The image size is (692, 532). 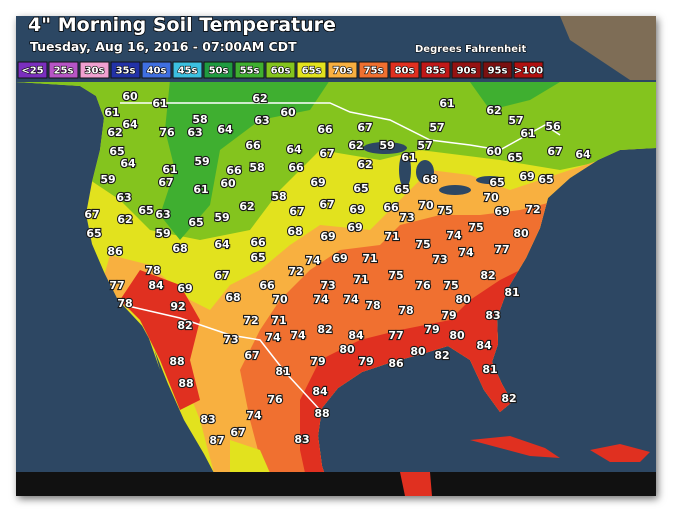 I want to click on station-value: 87, so click(x=216, y=440).